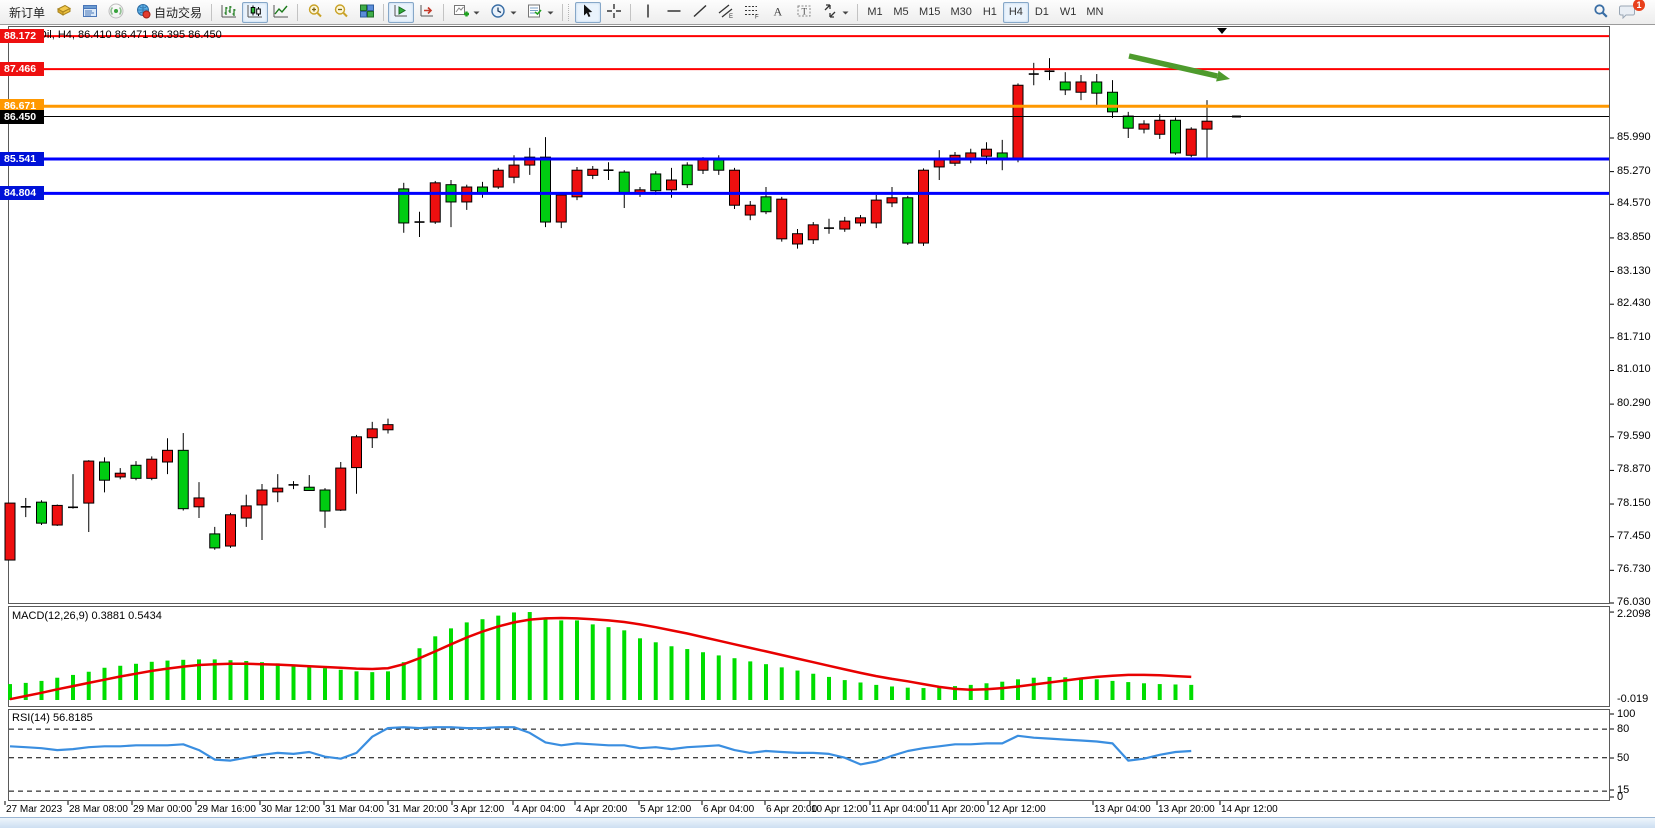 The image size is (1655, 828). I want to click on price-tick-label: 77.450, so click(1634, 535).